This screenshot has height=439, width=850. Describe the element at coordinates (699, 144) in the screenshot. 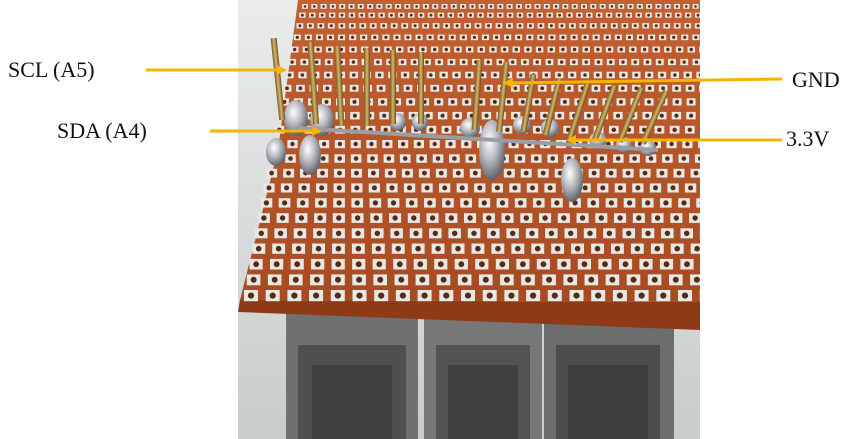

I see `pad` at that location.